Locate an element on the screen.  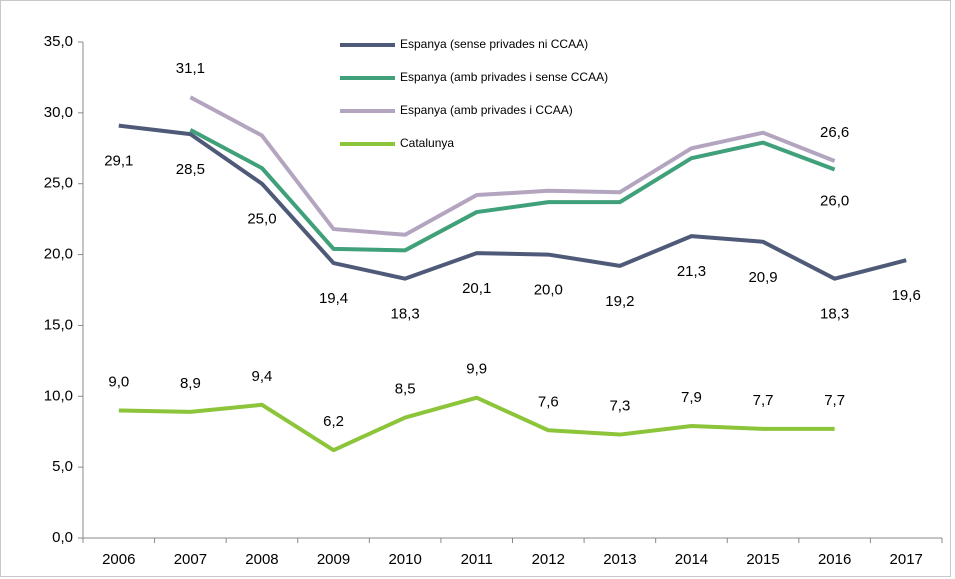
x-tick-label: 2013 is located at coordinates (619, 559).